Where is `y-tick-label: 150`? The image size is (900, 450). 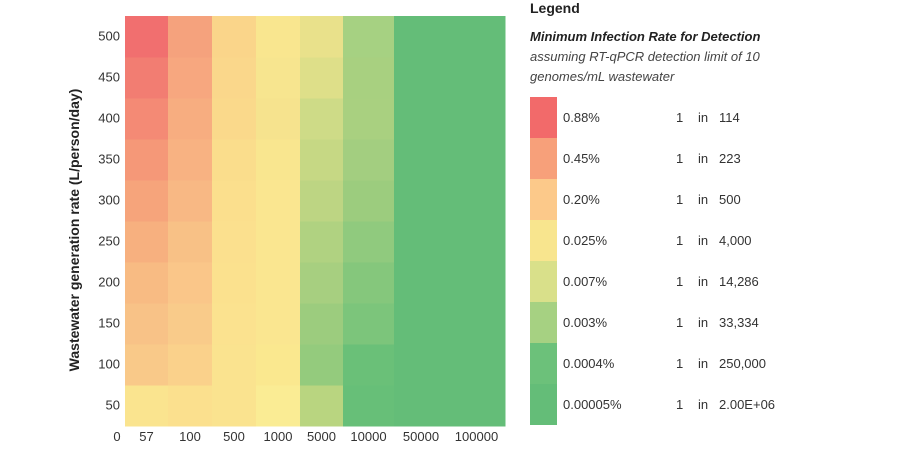 y-tick-label: 150 is located at coordinates (109, 323).